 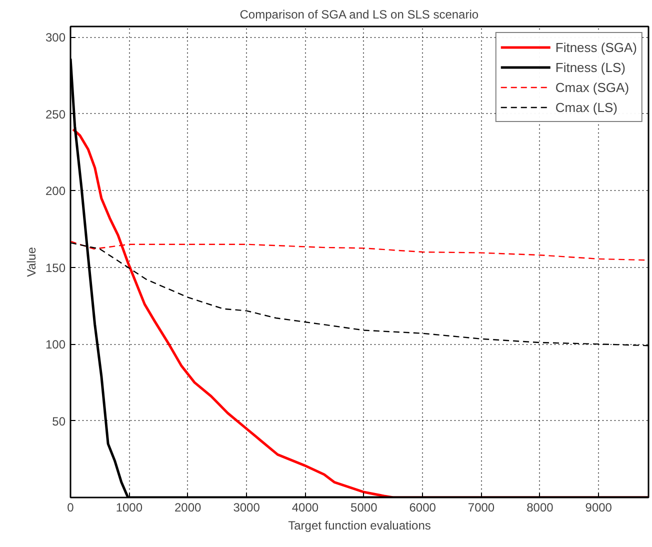 I want to click on x-tick-label: 2000, so click(x=188, y=507).